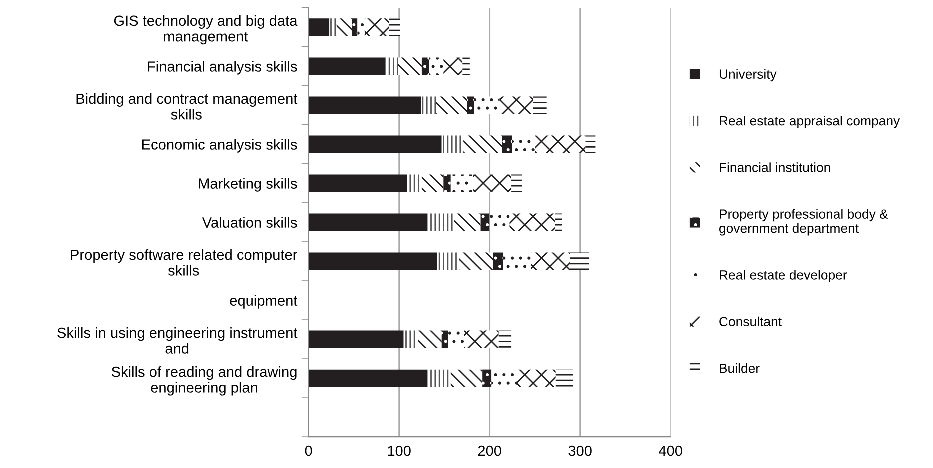 Image resolution: width=933 pixels, height=468 pixels. Describe the element at coordinates (580, 451) in the screenshot. I see `x-tick-label: 300` at that location.